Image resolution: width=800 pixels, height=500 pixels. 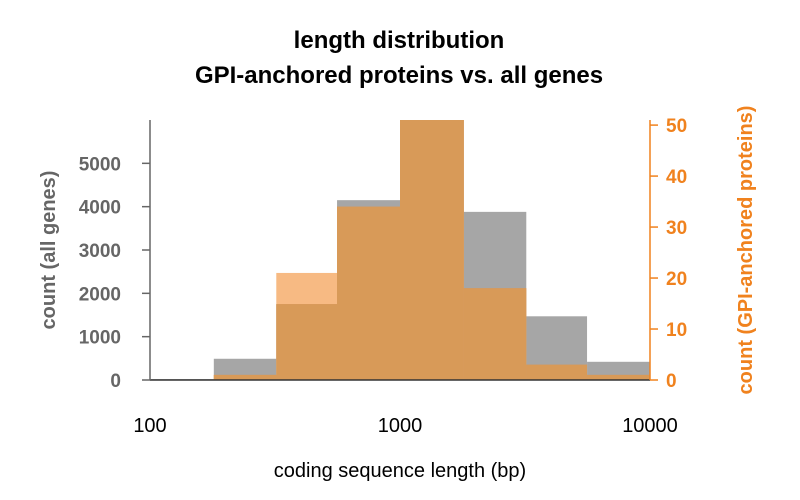 What do you see at coordinates (746, 250) in the screenshot?
I see `y-axis-label-right: count (GPI-anchored proteins)` at bounding box center [746, 250].